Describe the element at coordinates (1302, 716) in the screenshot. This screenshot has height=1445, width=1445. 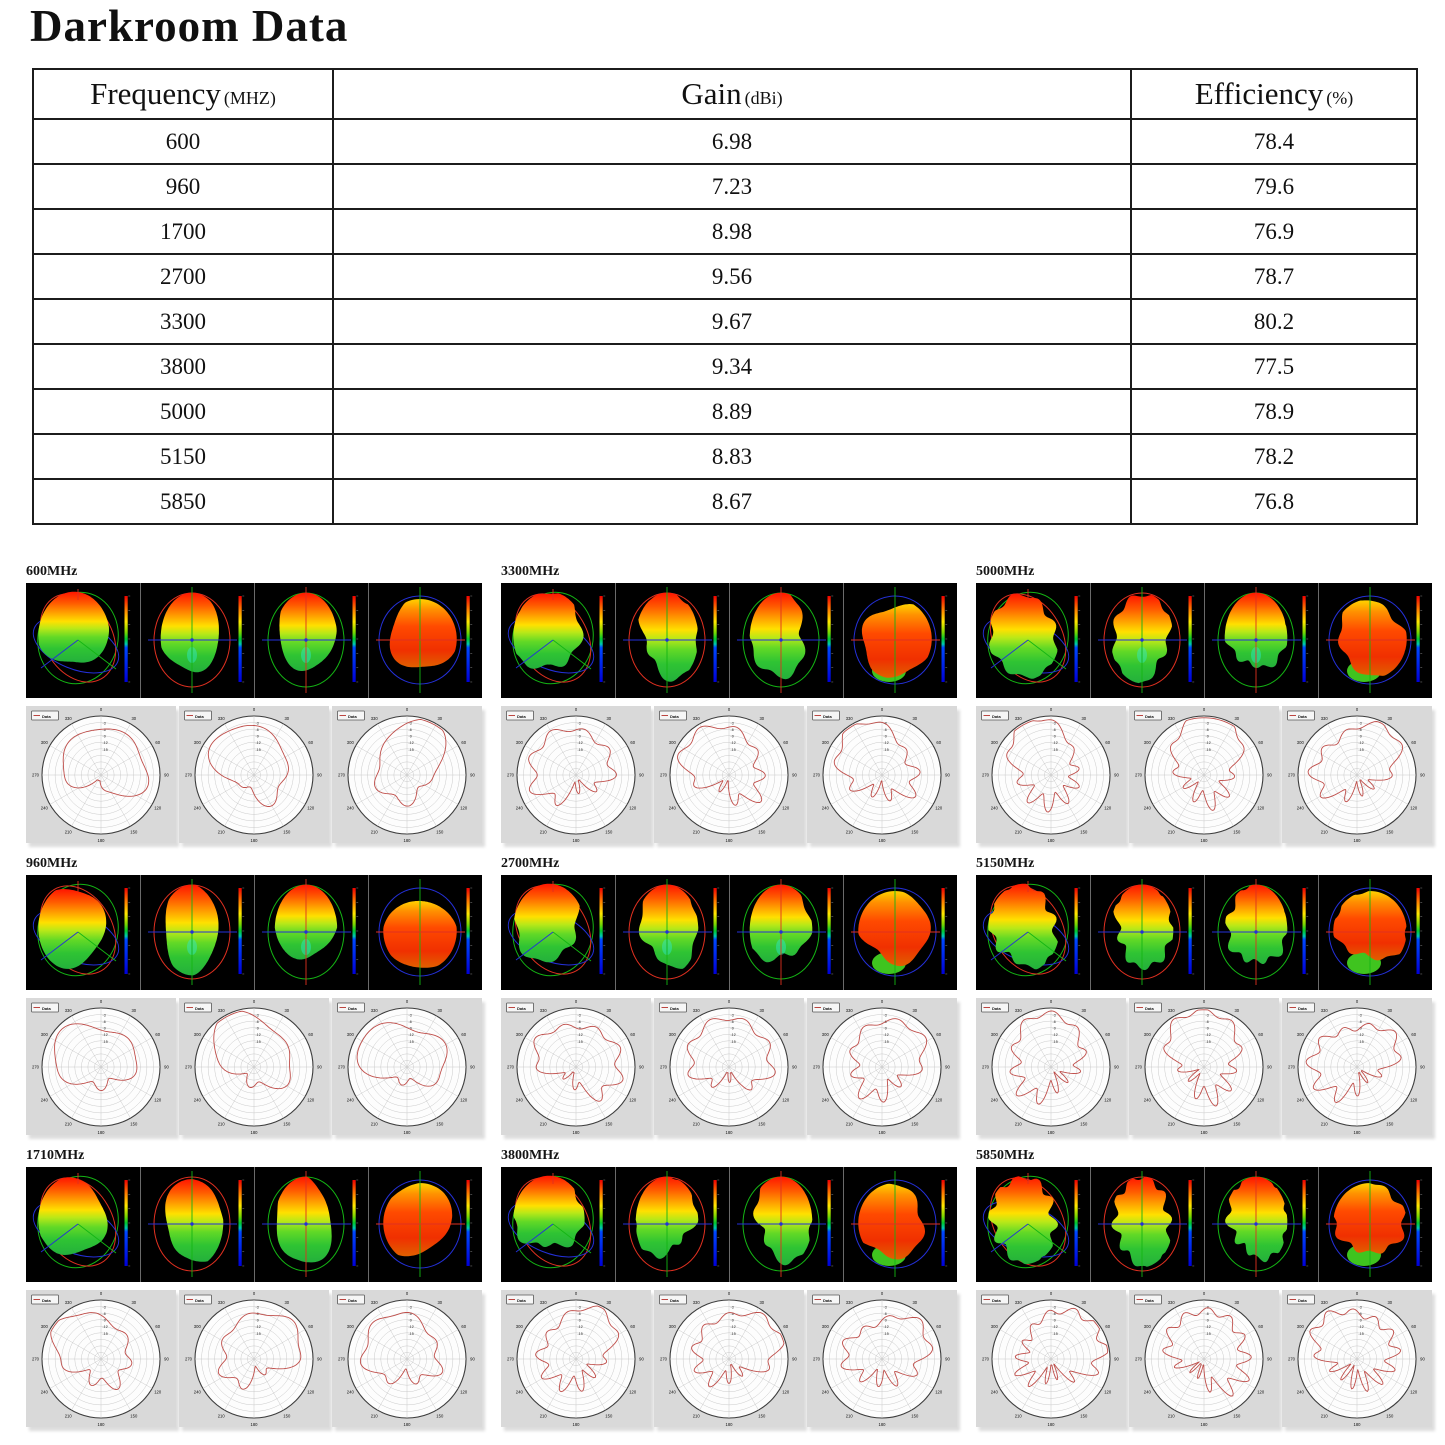
I see `legend-label: Data` at that location.